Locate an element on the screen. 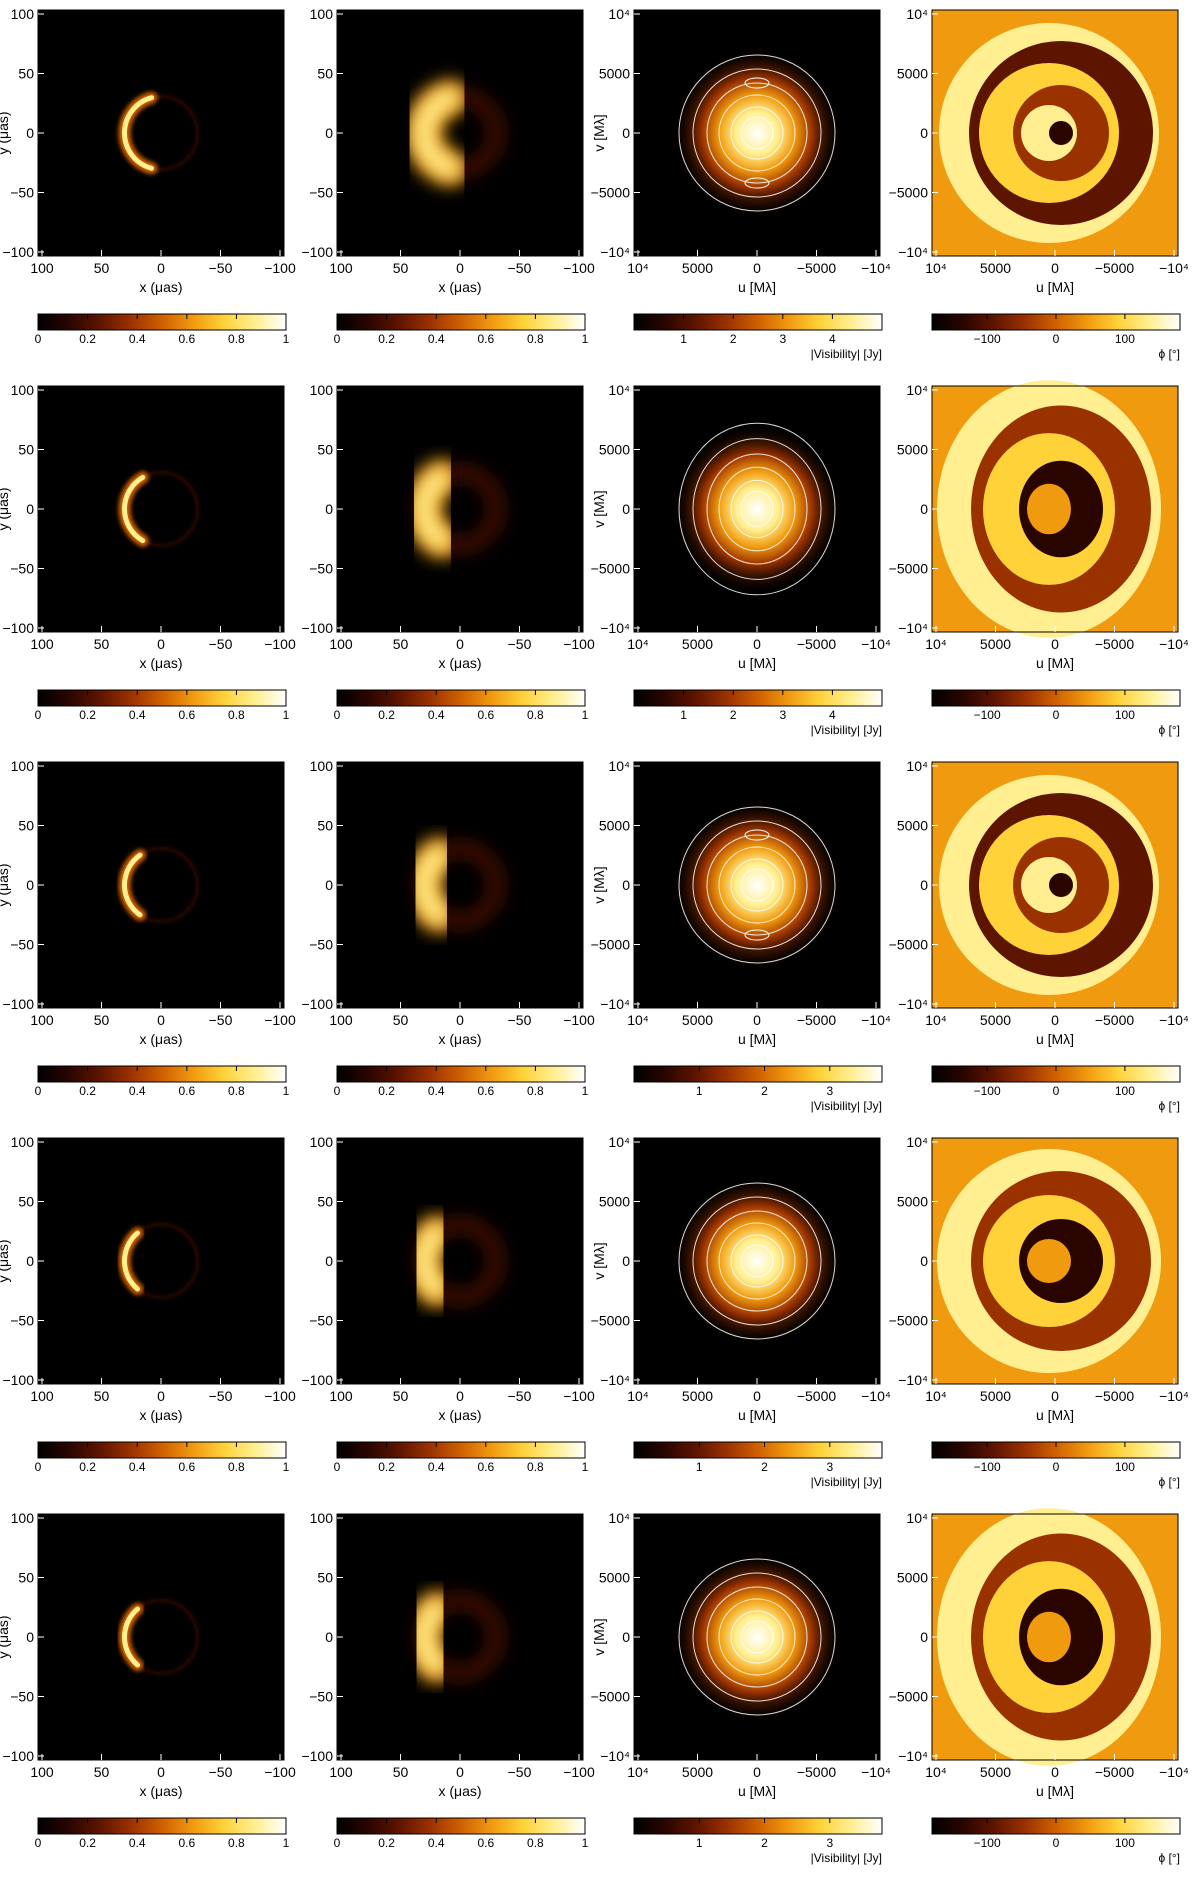 This screenshot has height=1886, width=1200. colorbar-tick-label: 3 is located at coordinates (782, 339).